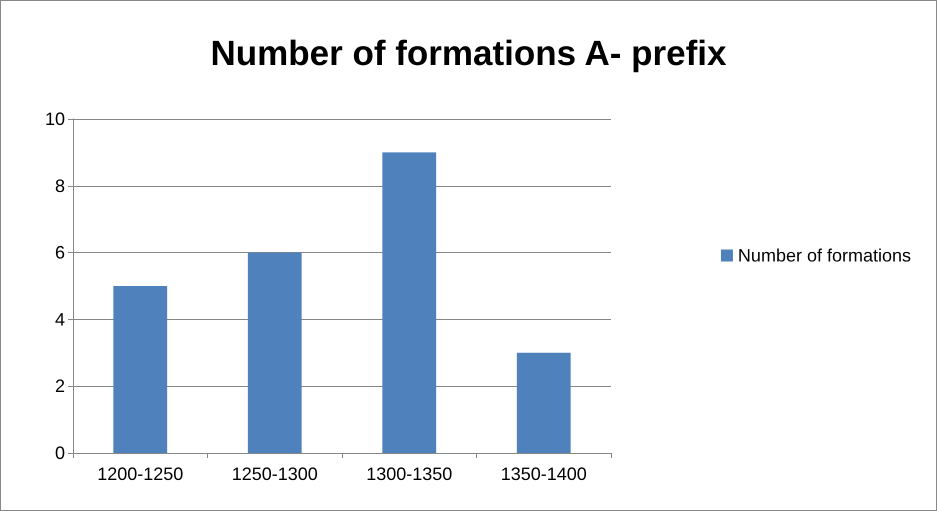 The image size is (937, 511). Describe the element at coordinates (59, 186) in the screenshot. I see `y-tick-label: 8` at that location.